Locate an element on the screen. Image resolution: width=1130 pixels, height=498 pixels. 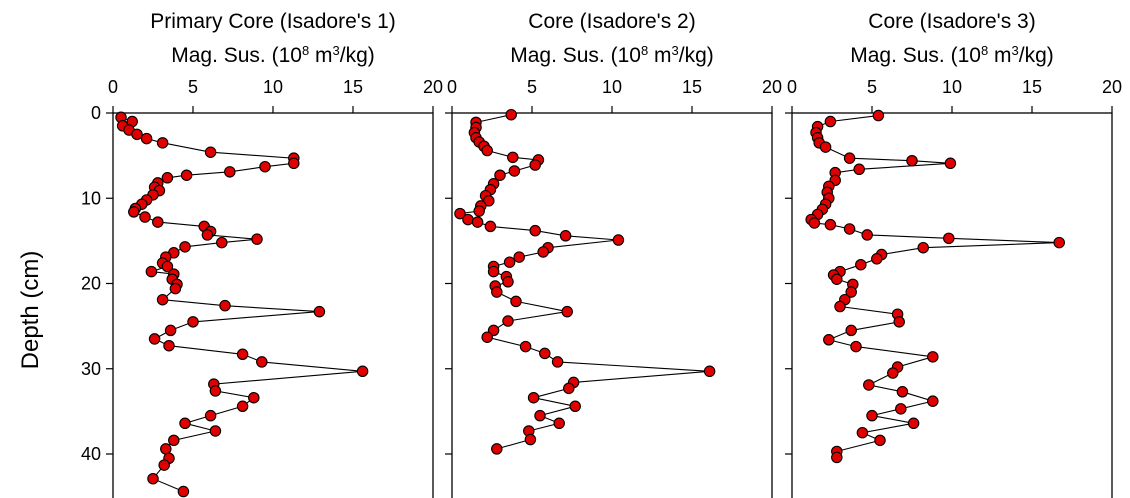
y-tick-label: 0 is located at coordinates (96, 113).